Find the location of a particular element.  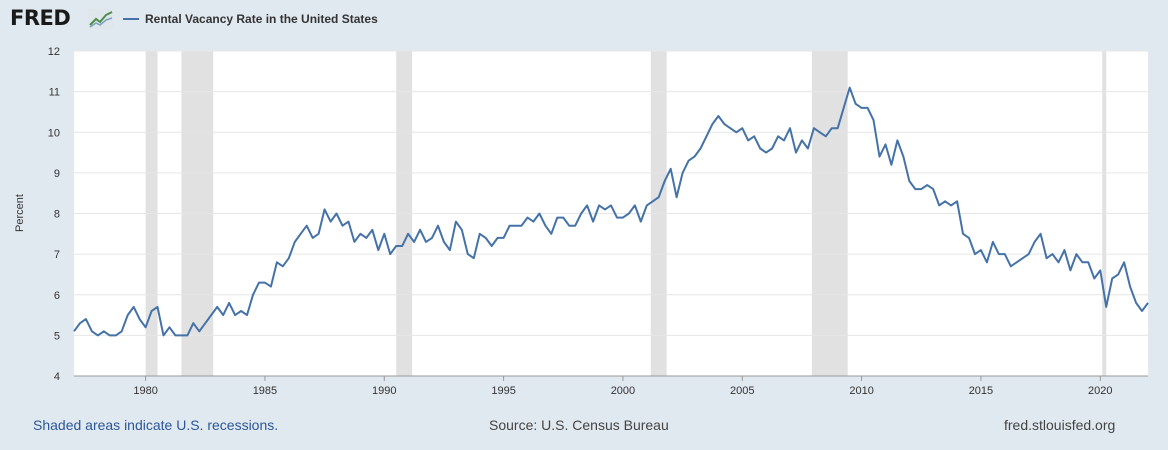

y-tick-label: 11 is located at coordinates (54, 93).